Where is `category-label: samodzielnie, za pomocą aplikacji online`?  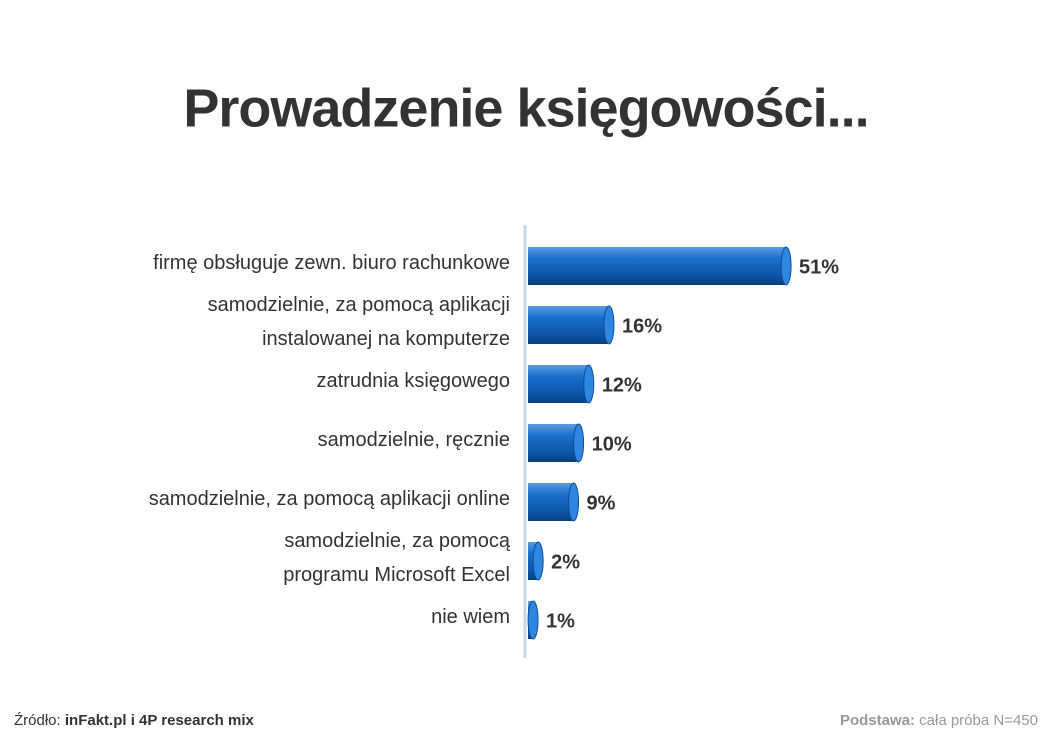
category-label: samodzielnie, za pomocą aplikacji online is located at coordinates (329, 499).